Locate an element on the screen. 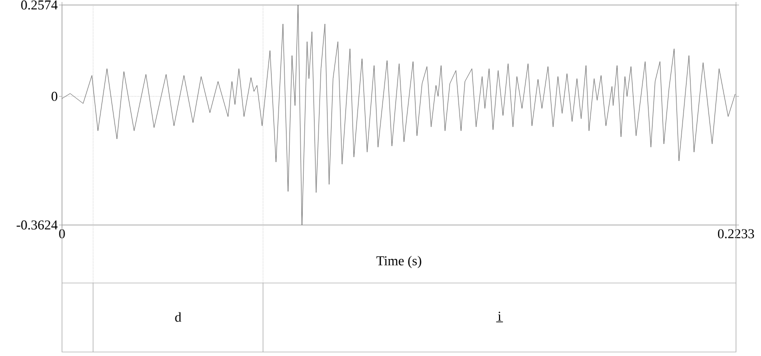  text: d is located at coordinates (178, 317).